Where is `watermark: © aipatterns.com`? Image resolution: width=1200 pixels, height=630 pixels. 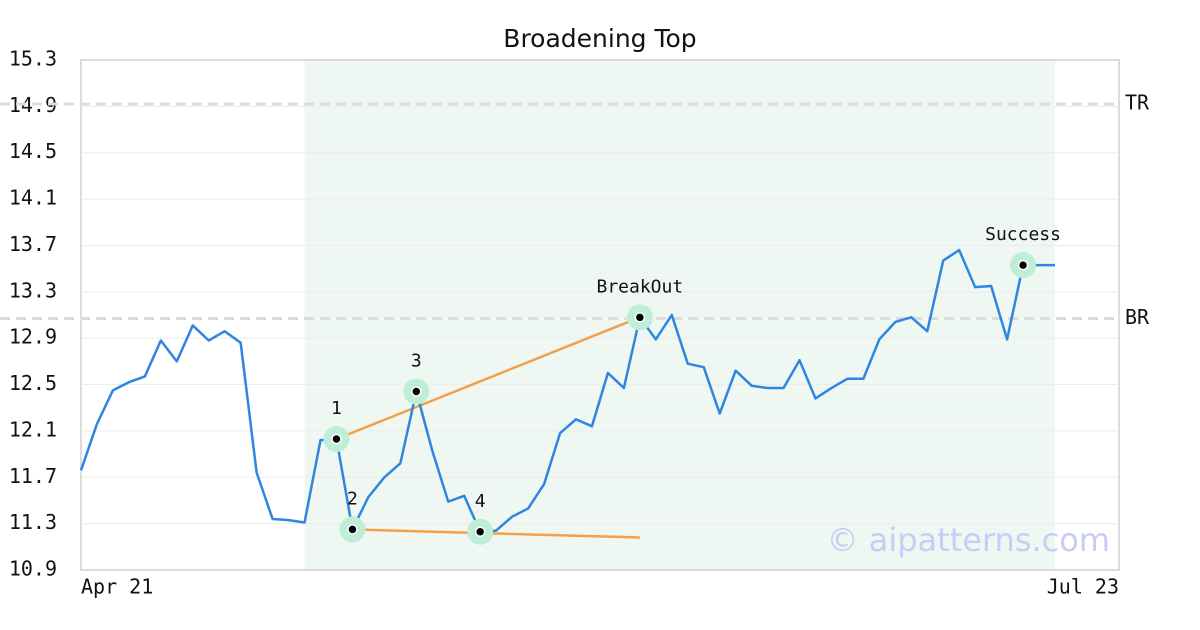 watermark: © aipatterns.com is located at coordinates (968, 540).